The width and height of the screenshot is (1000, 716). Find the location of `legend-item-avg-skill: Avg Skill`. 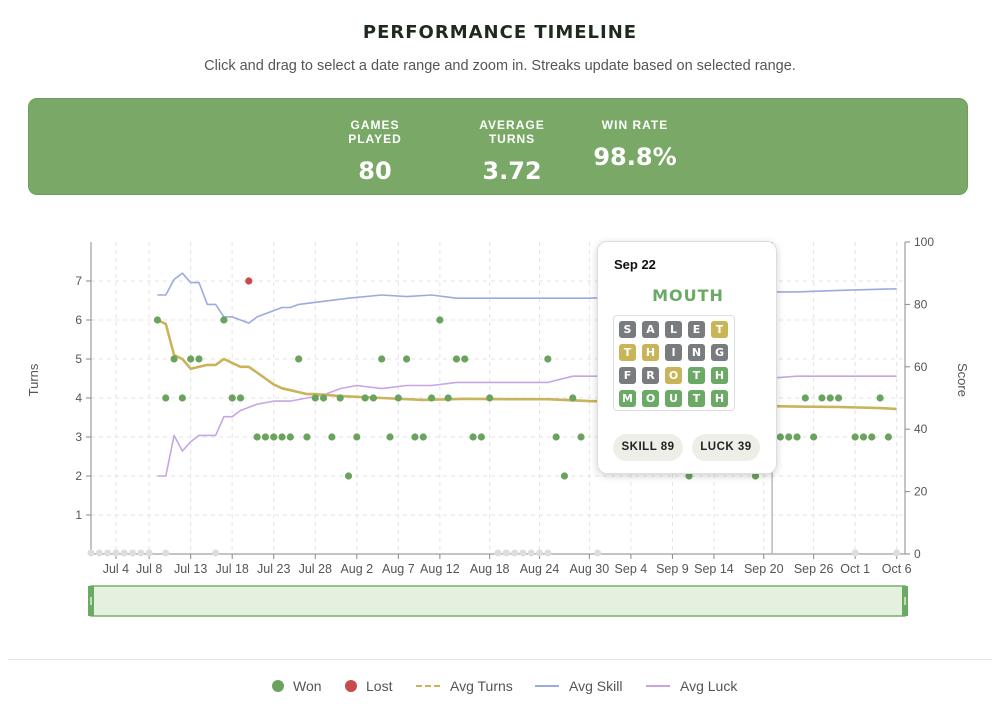

legend-item-avg-skill: Avg Skill is located at coordinates (578, 686).